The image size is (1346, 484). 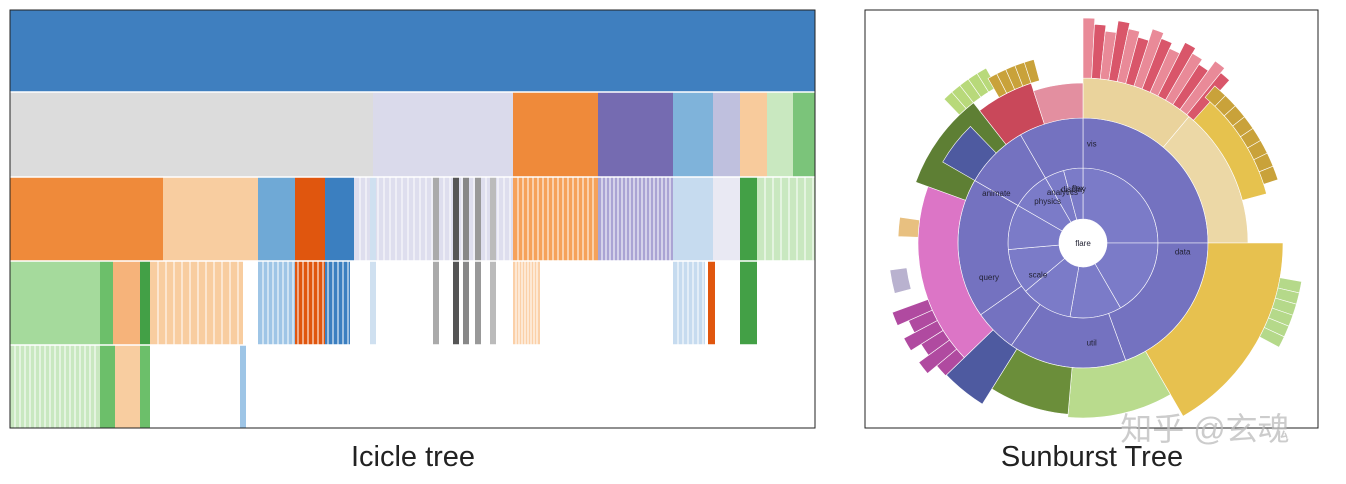 I want to click on watermark: 知乎 @玄魂, so click(x=1204, y=429).